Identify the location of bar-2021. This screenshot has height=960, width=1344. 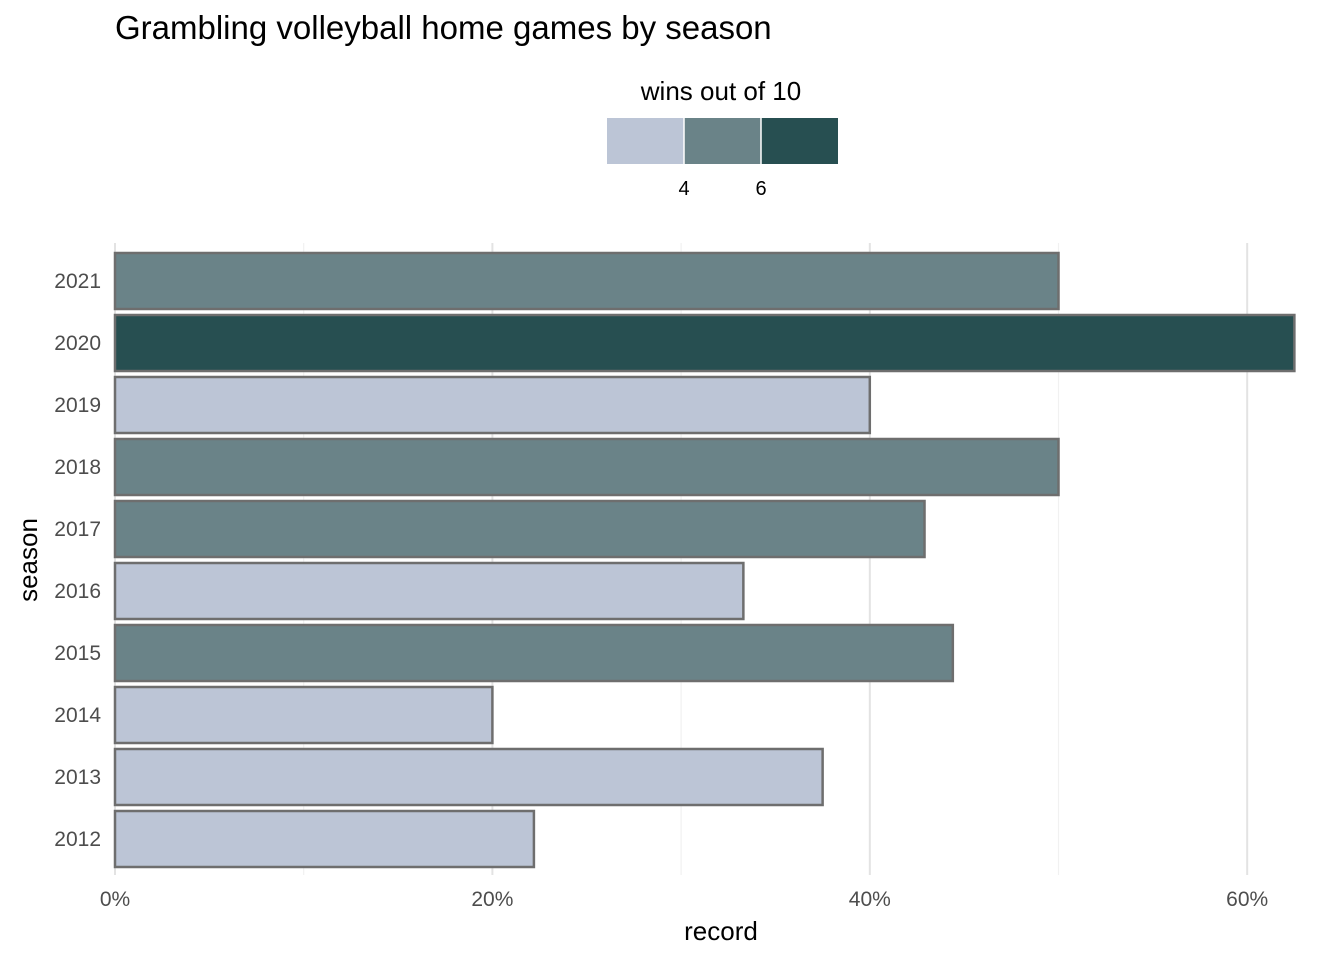
(586, 281).